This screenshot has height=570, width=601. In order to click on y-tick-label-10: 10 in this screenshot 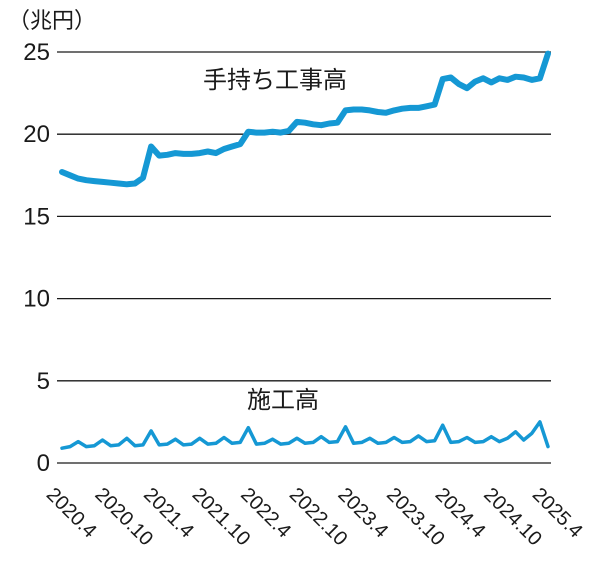, I will do `click(36, 299)`.